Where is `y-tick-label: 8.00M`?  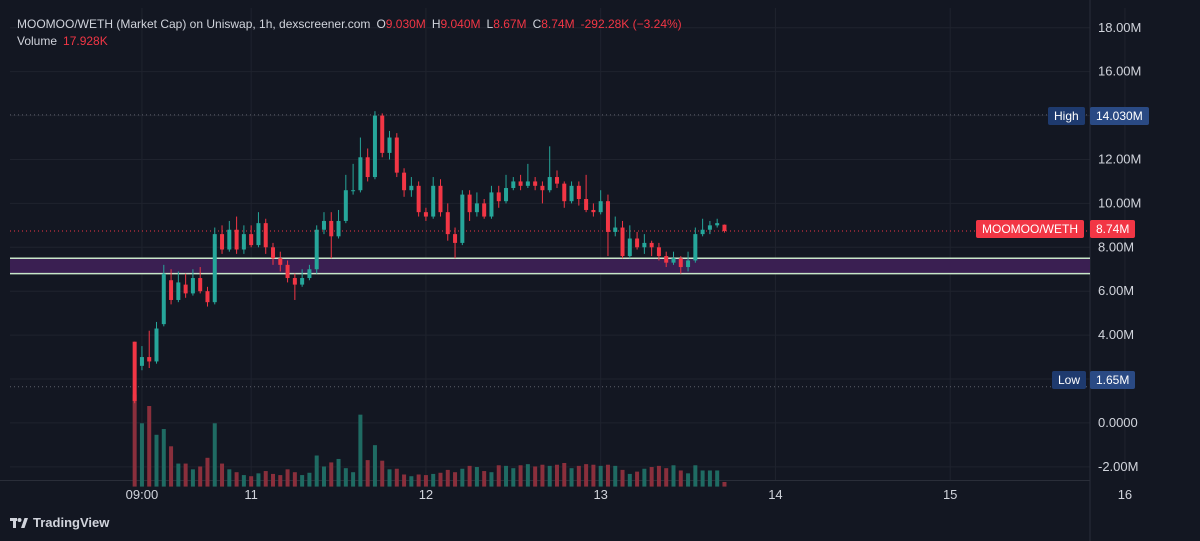 y-tick-label: 8.00M is located at coordinates (1116, 246).